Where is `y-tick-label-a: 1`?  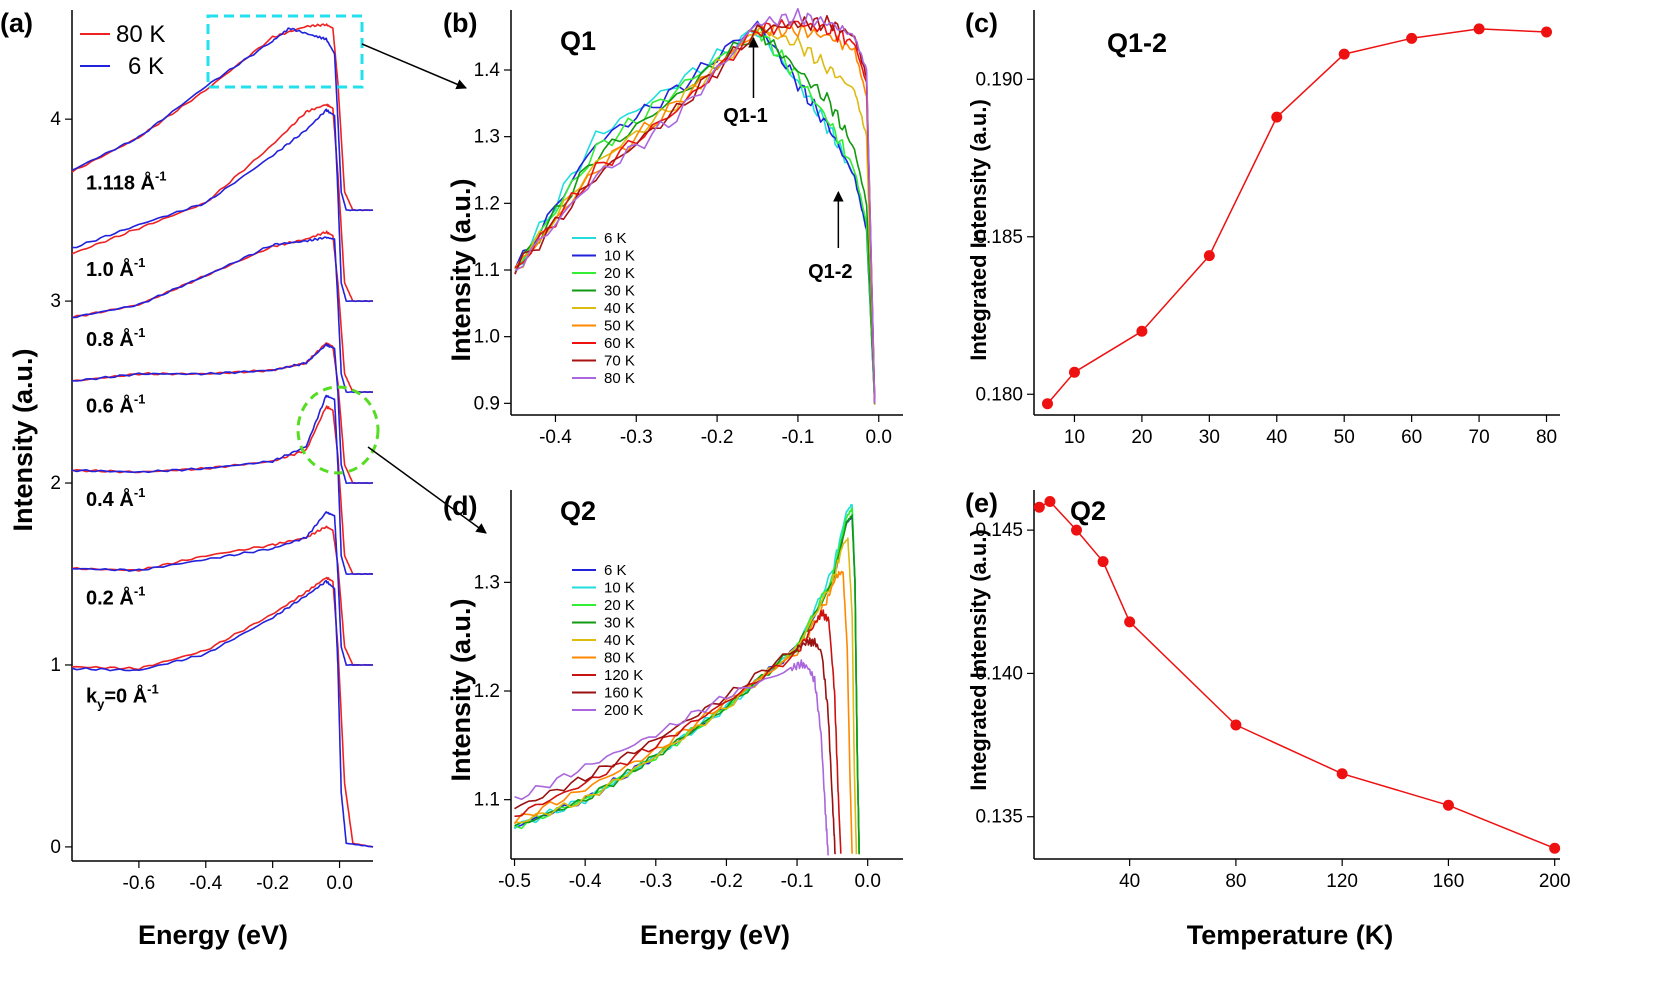 y-tick-label-a: 1 is located at coordinates (55, 665).